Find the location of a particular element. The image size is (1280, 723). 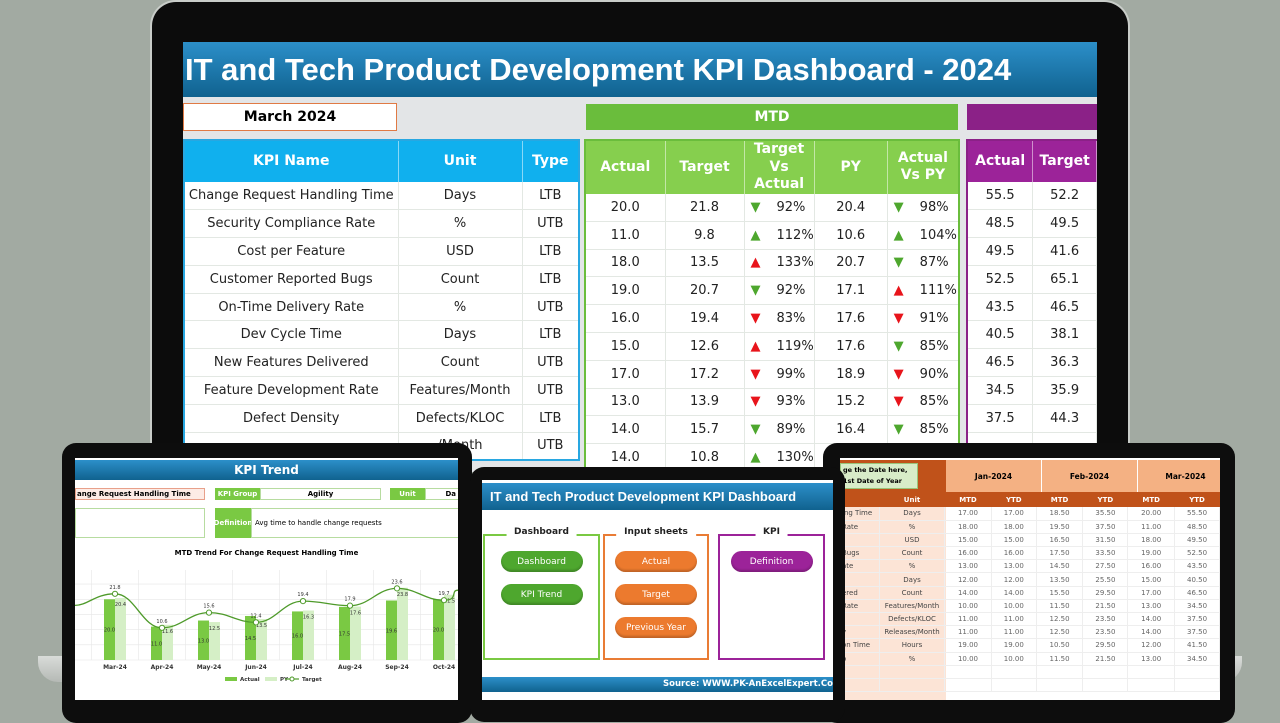

value-cell: 31.50 is located at coordinates (1105, 540).